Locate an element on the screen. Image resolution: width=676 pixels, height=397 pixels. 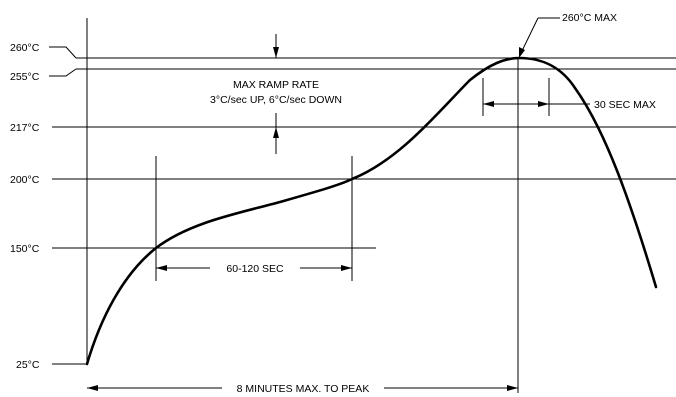
time-to-peak-arrow-right is located at coordinates (512, 388).